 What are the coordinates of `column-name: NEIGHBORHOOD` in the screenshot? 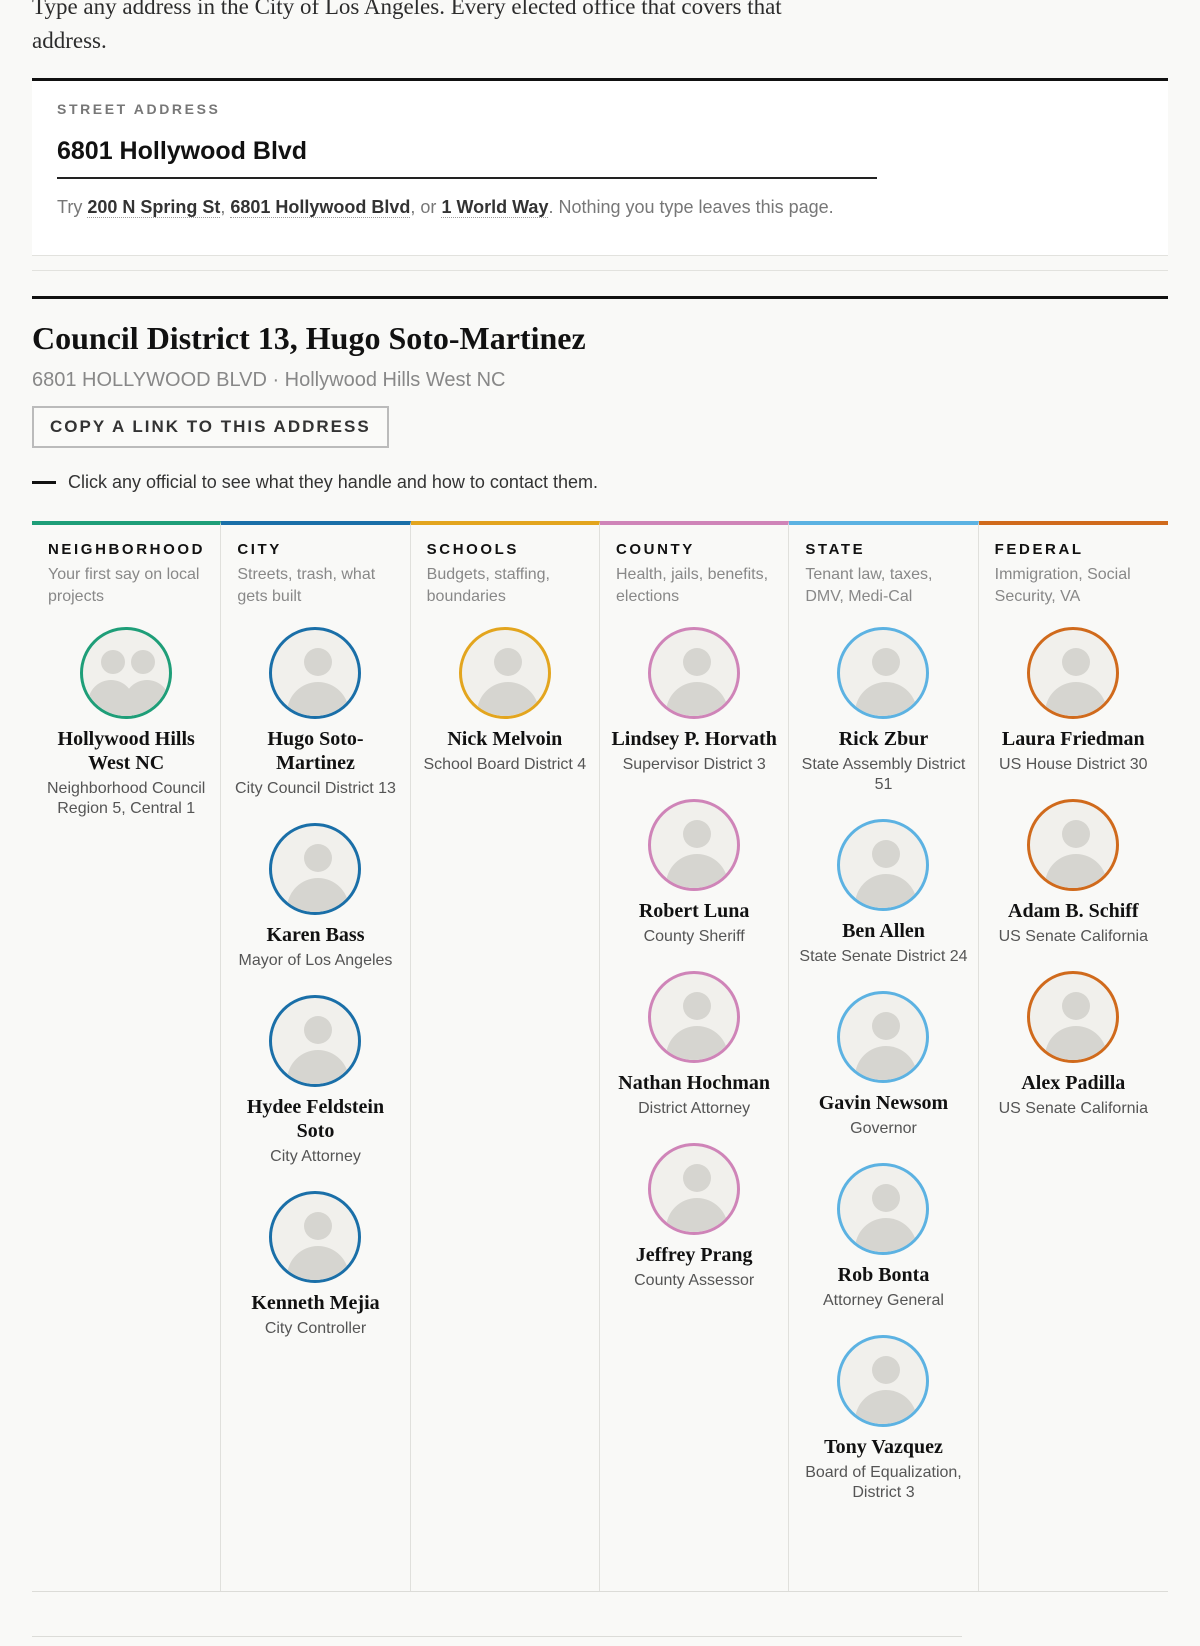 It's located at (127, 549).